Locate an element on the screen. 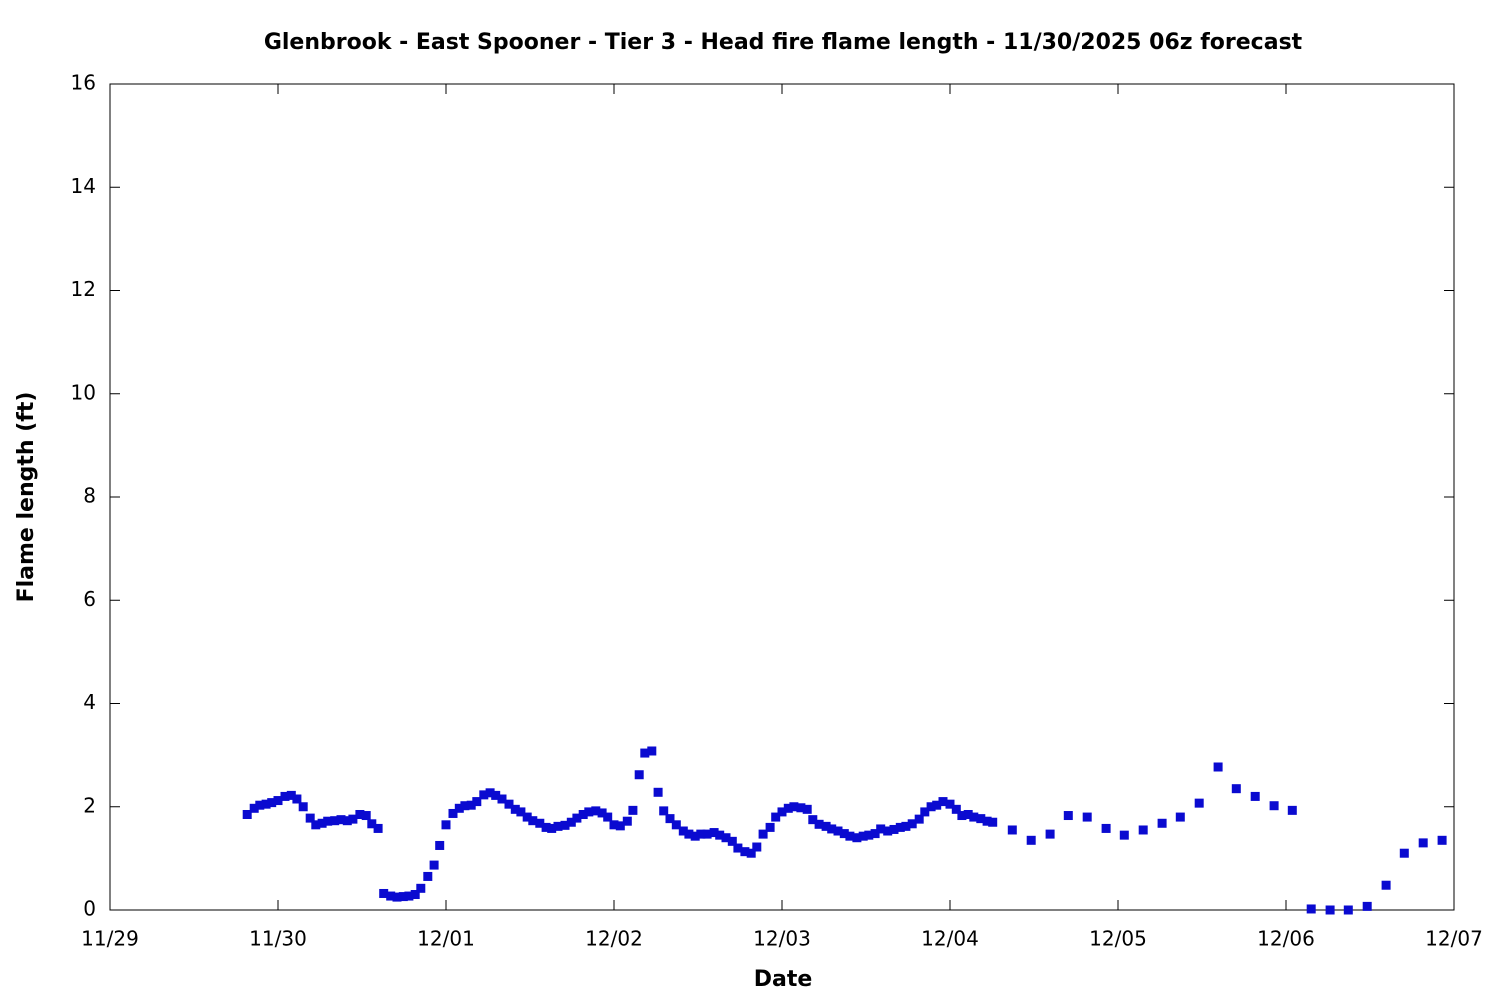  y-tick-label: 16 is located at coordinates (83, 83).